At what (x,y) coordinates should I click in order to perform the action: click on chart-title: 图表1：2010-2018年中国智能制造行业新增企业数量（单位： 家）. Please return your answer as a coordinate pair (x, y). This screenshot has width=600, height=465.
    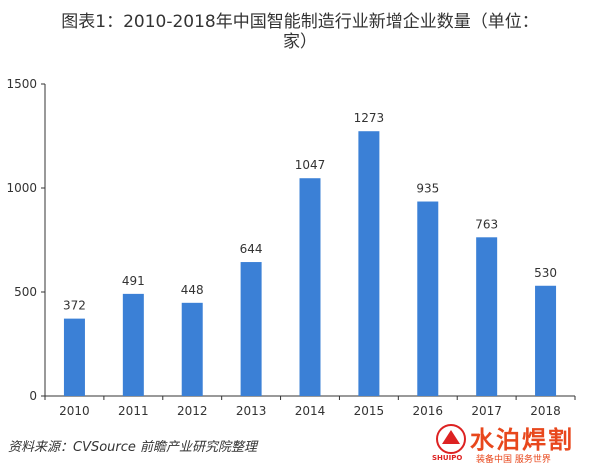
    Looking at the image, I should click on (300, 32).